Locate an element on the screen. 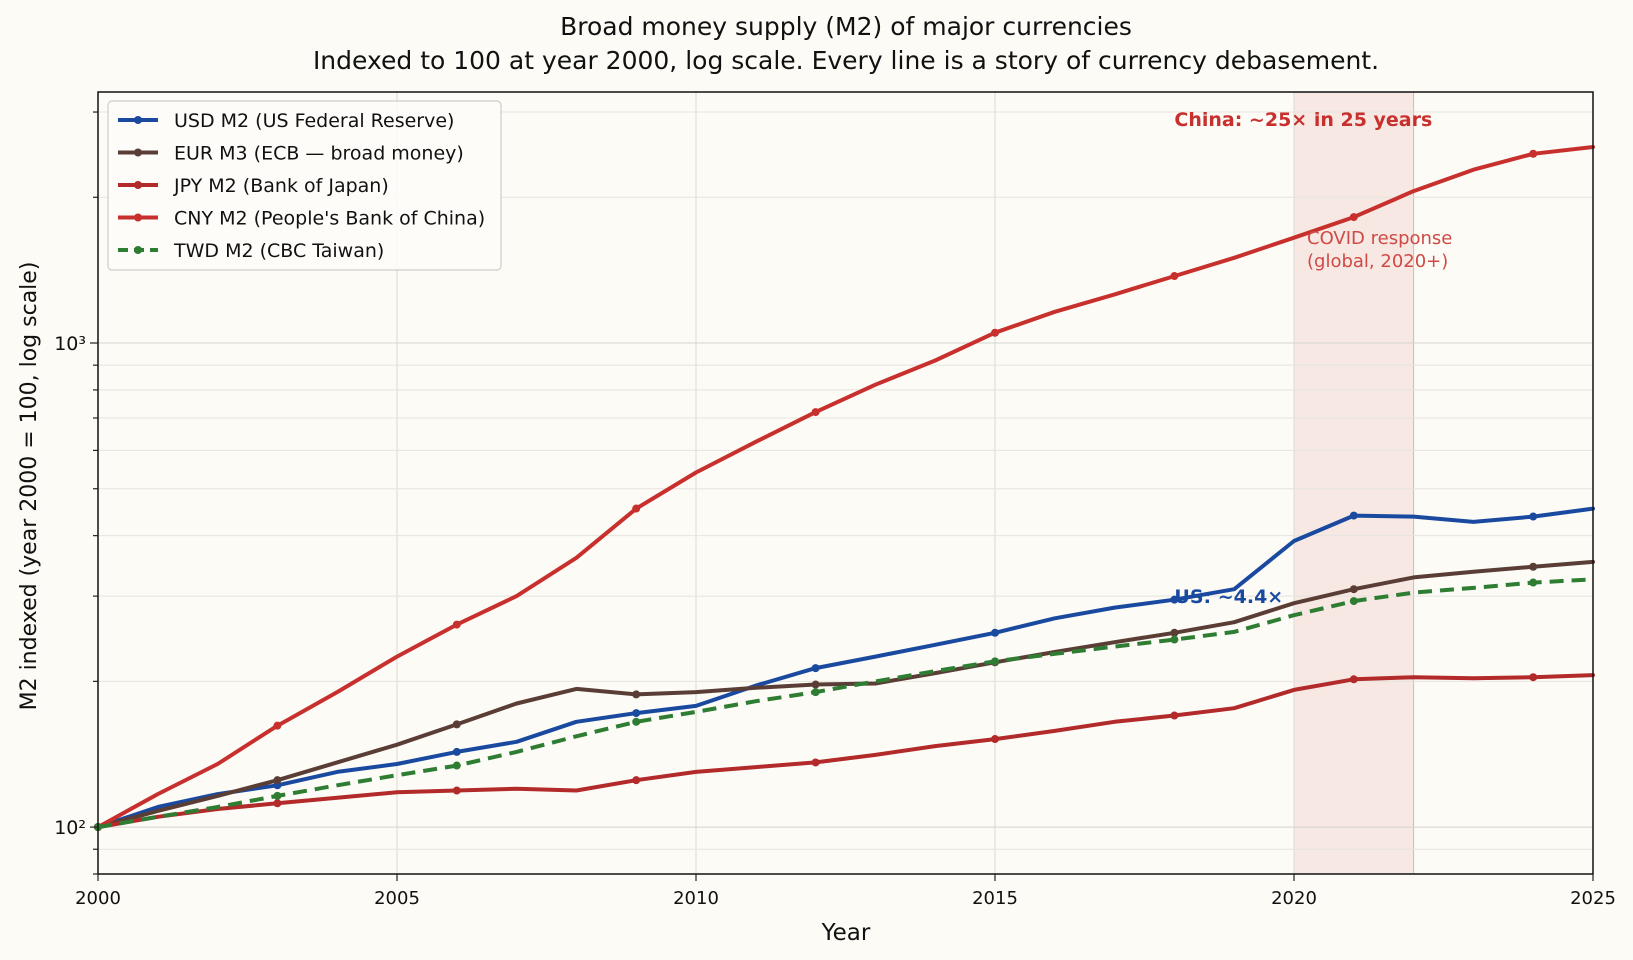 This screenshot has width=1633, height=960. legend-label-3: CNY M2 (People's Bank of China) is located at coordinates (329, 219).